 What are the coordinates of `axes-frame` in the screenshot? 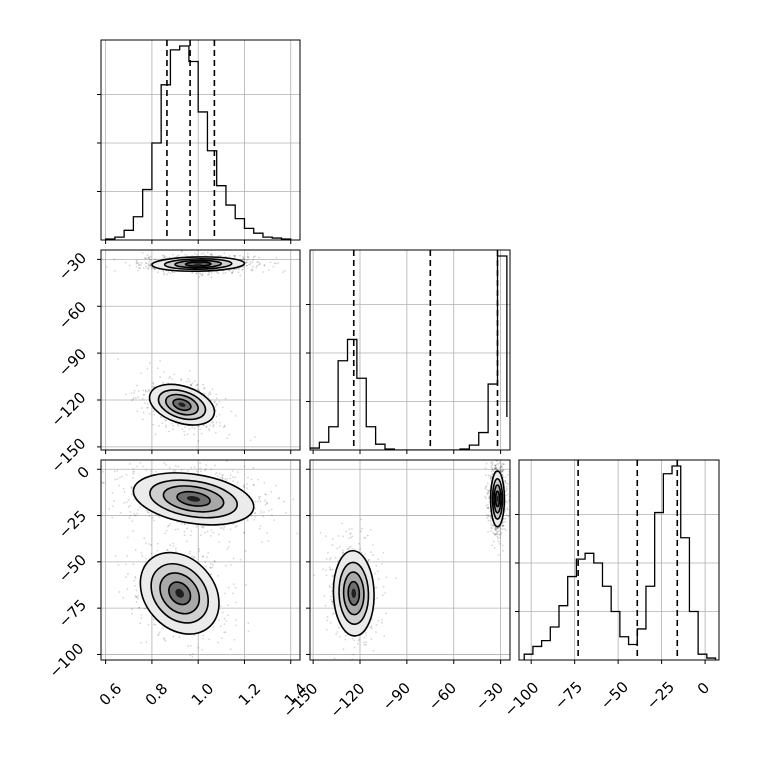 It's located at (410, 560).